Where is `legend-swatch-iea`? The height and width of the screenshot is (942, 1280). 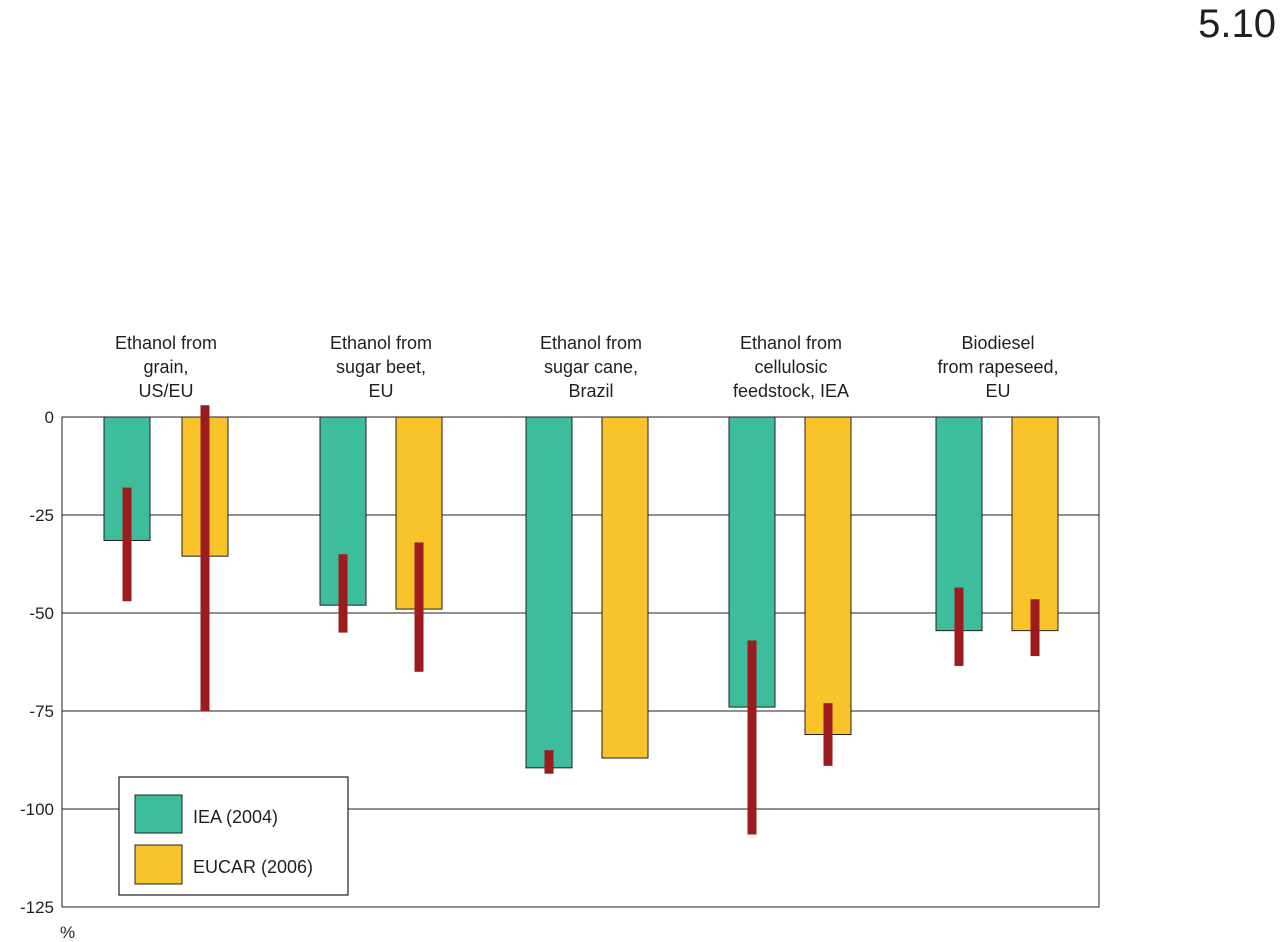 legend-swatch-iea is located at coordinates (158, 814).